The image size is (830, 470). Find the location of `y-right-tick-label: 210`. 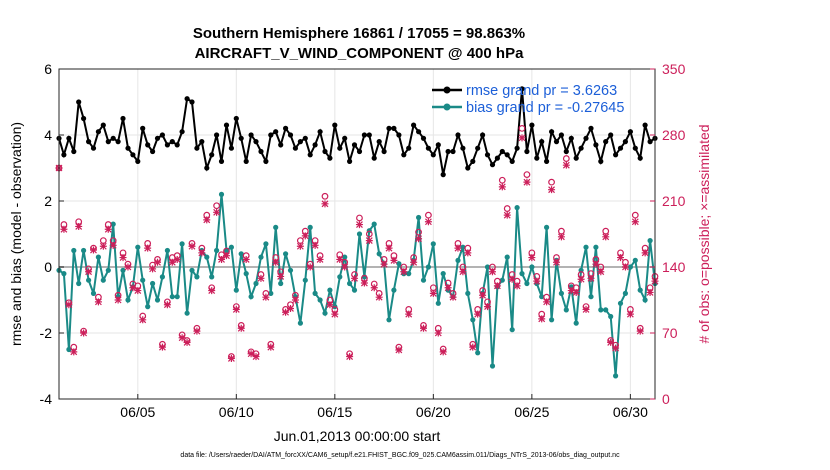

y-right-tick-label: 210 is located at coordinates (674, 201).